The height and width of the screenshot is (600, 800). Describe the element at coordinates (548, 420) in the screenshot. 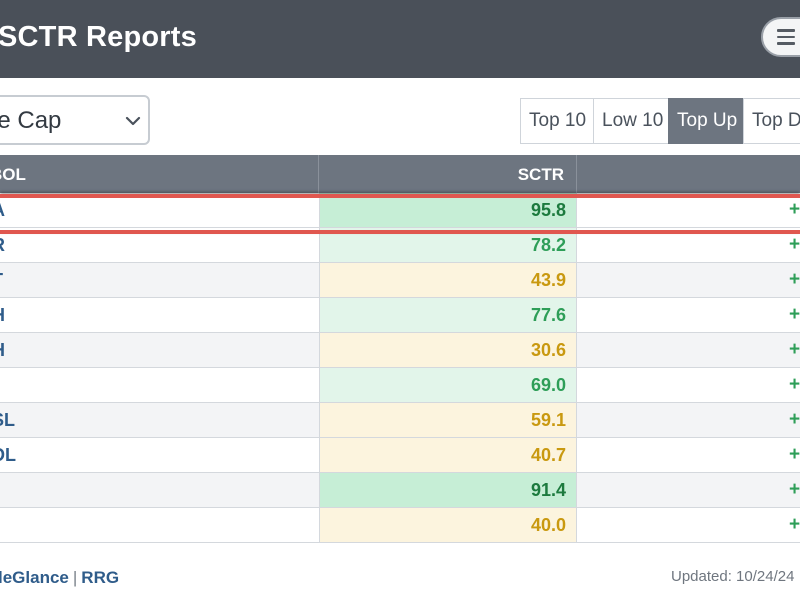

I see `sctr-value: 59.1` at that location.